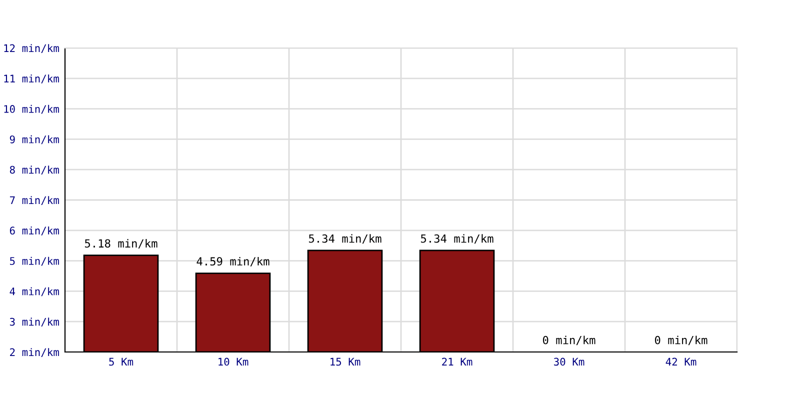 Image resolution: width=800 pixels, height=400 pixels. Describe the element at coordinates (31, 48) in the screenshot. I see `y-tick-label: 12 min/km` at that location.